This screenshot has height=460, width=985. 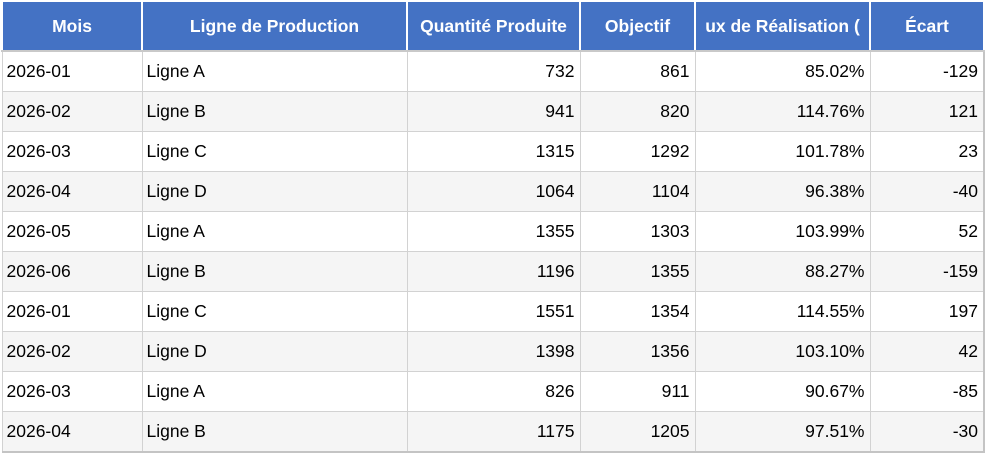 What do you see at coordinates (927, 311) in the screenshot?
I see `table-cell: 197` at bounding box center [927, 311].